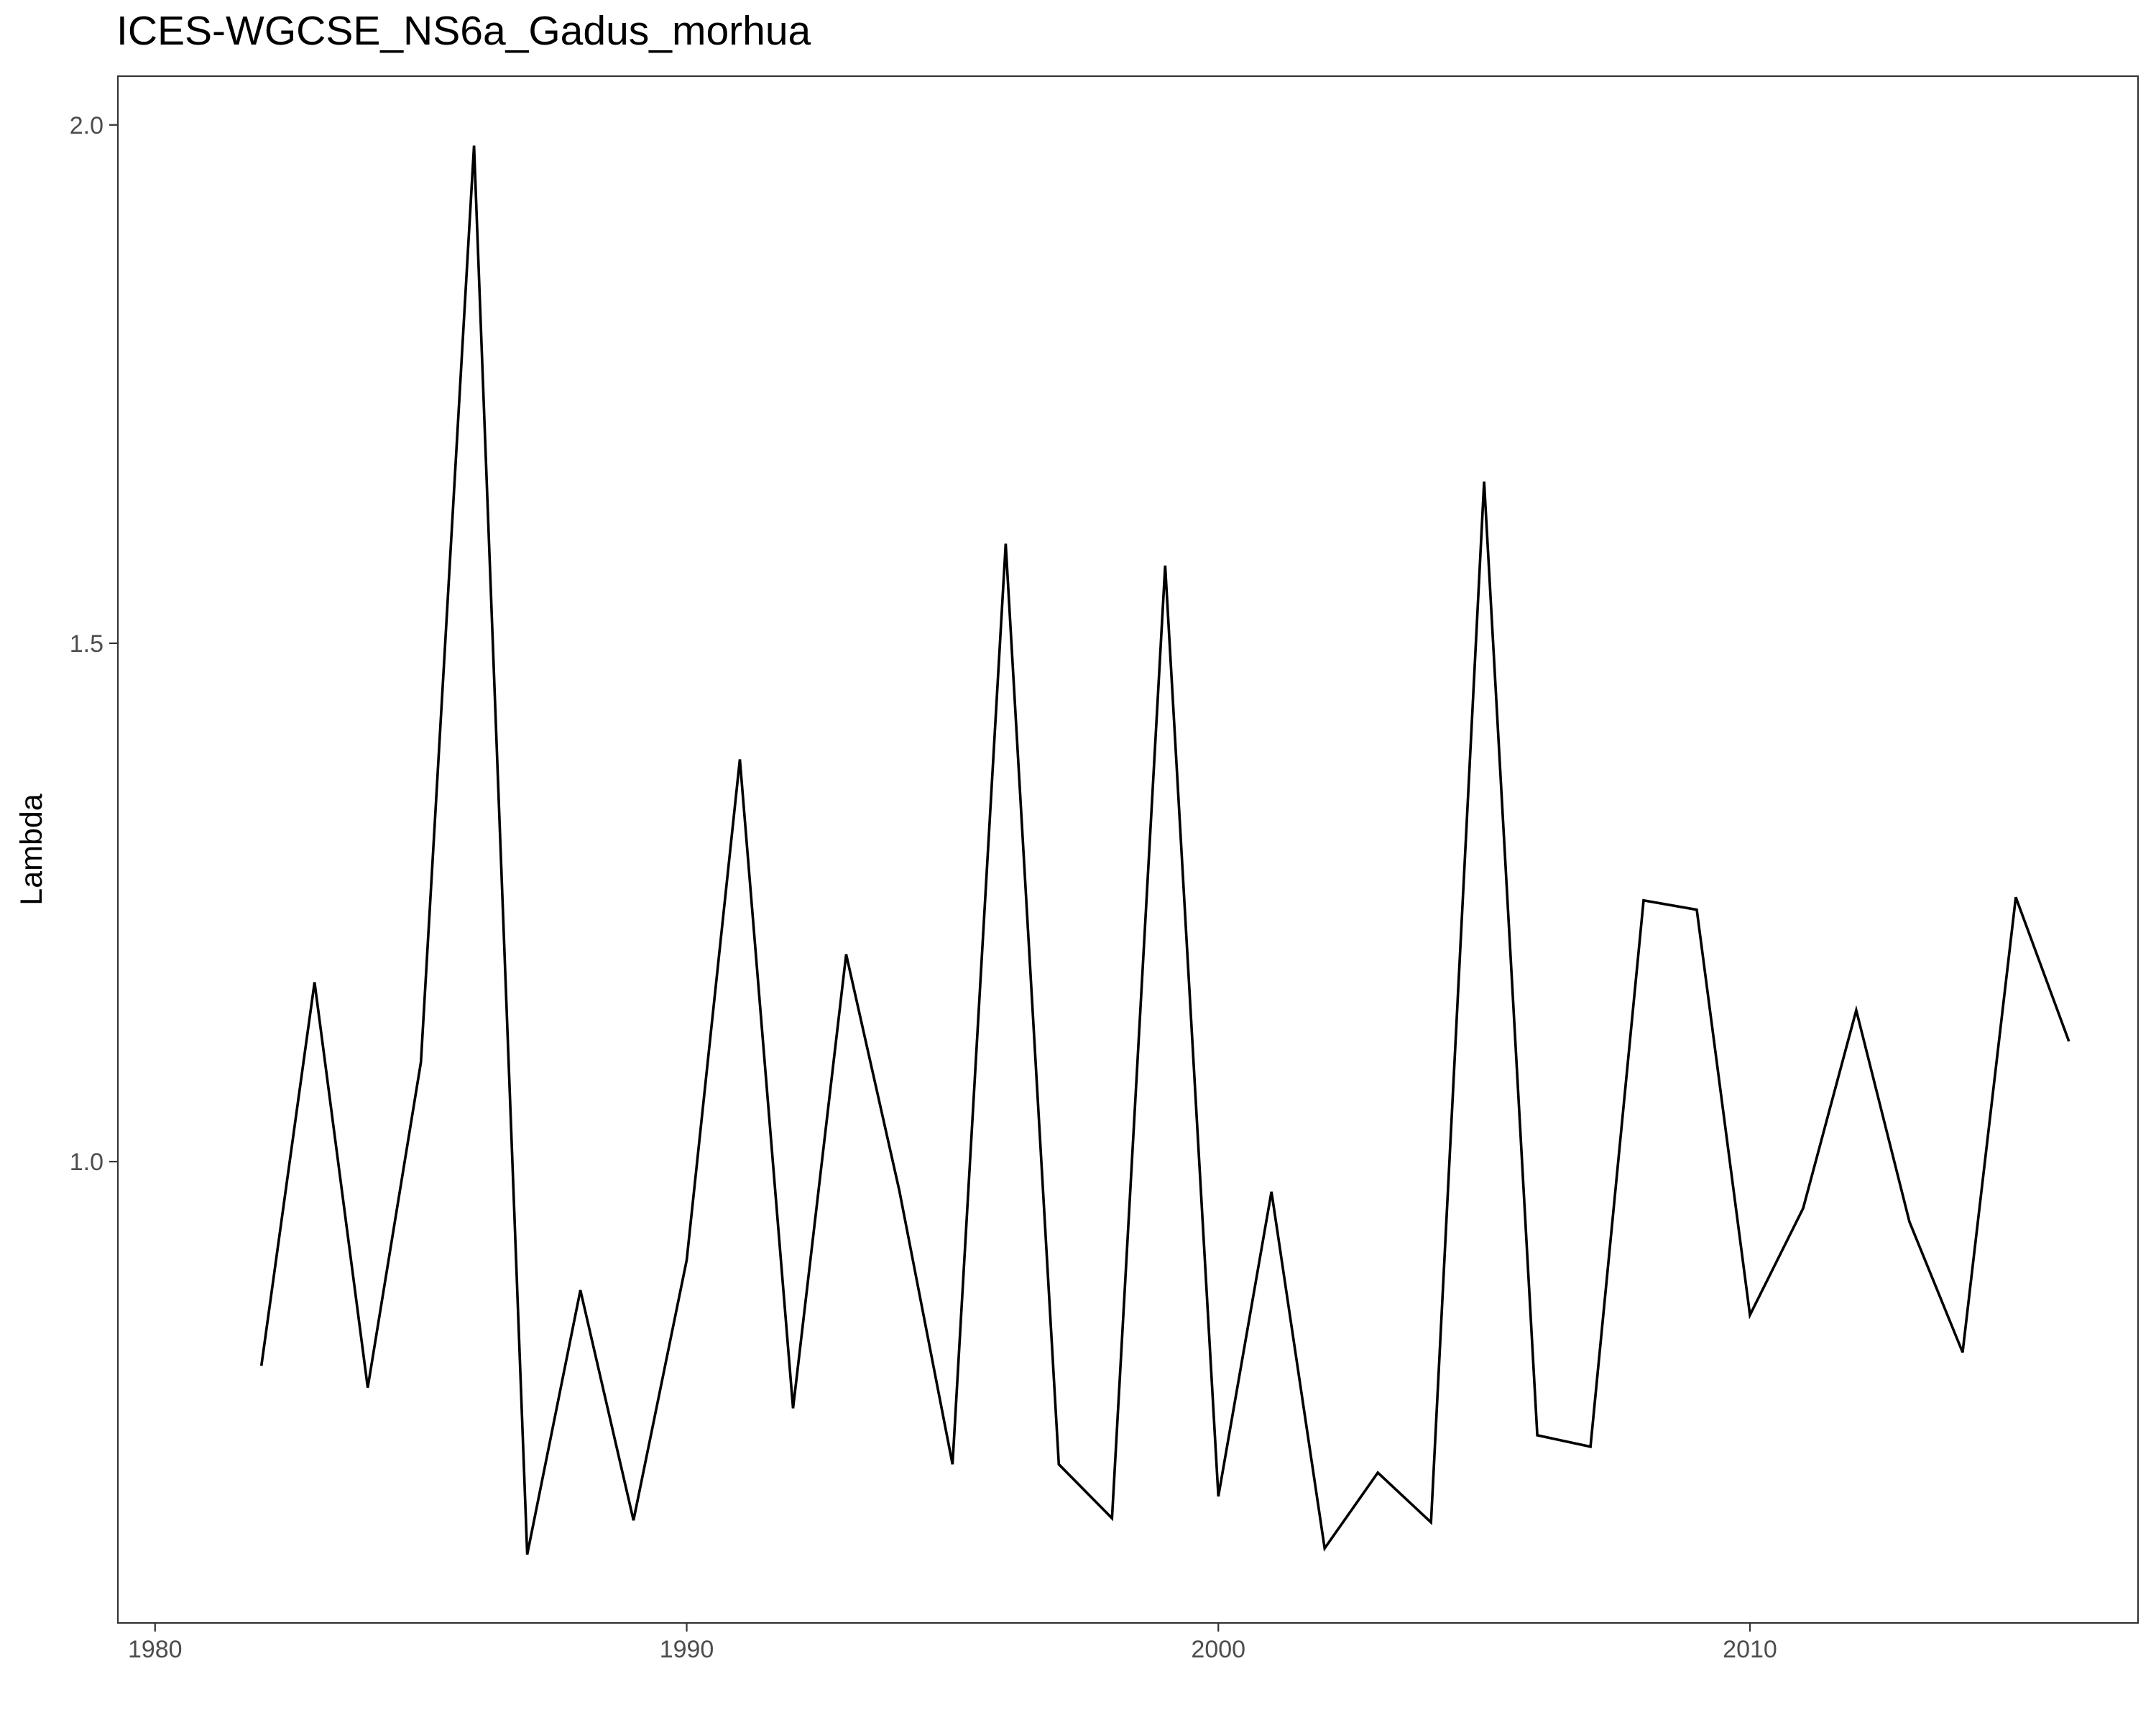  What do you see at coordinates (1218, 1649) in the screenshot?
I see `x-tick-label: 2000` at bounding box center [1218, 1649].